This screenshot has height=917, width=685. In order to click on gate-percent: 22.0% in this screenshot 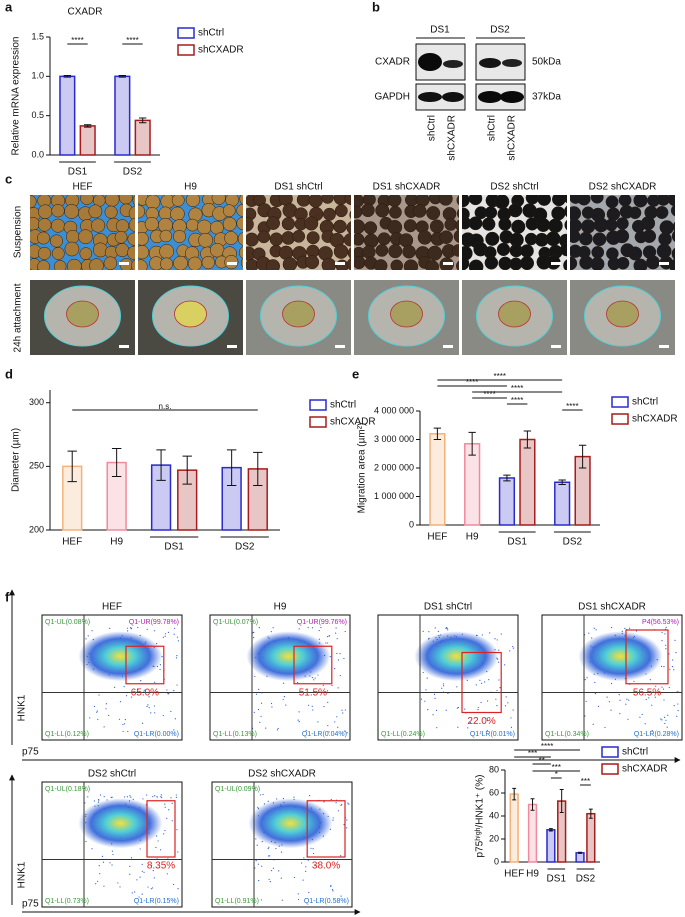, I will do `click(481, 721)`.